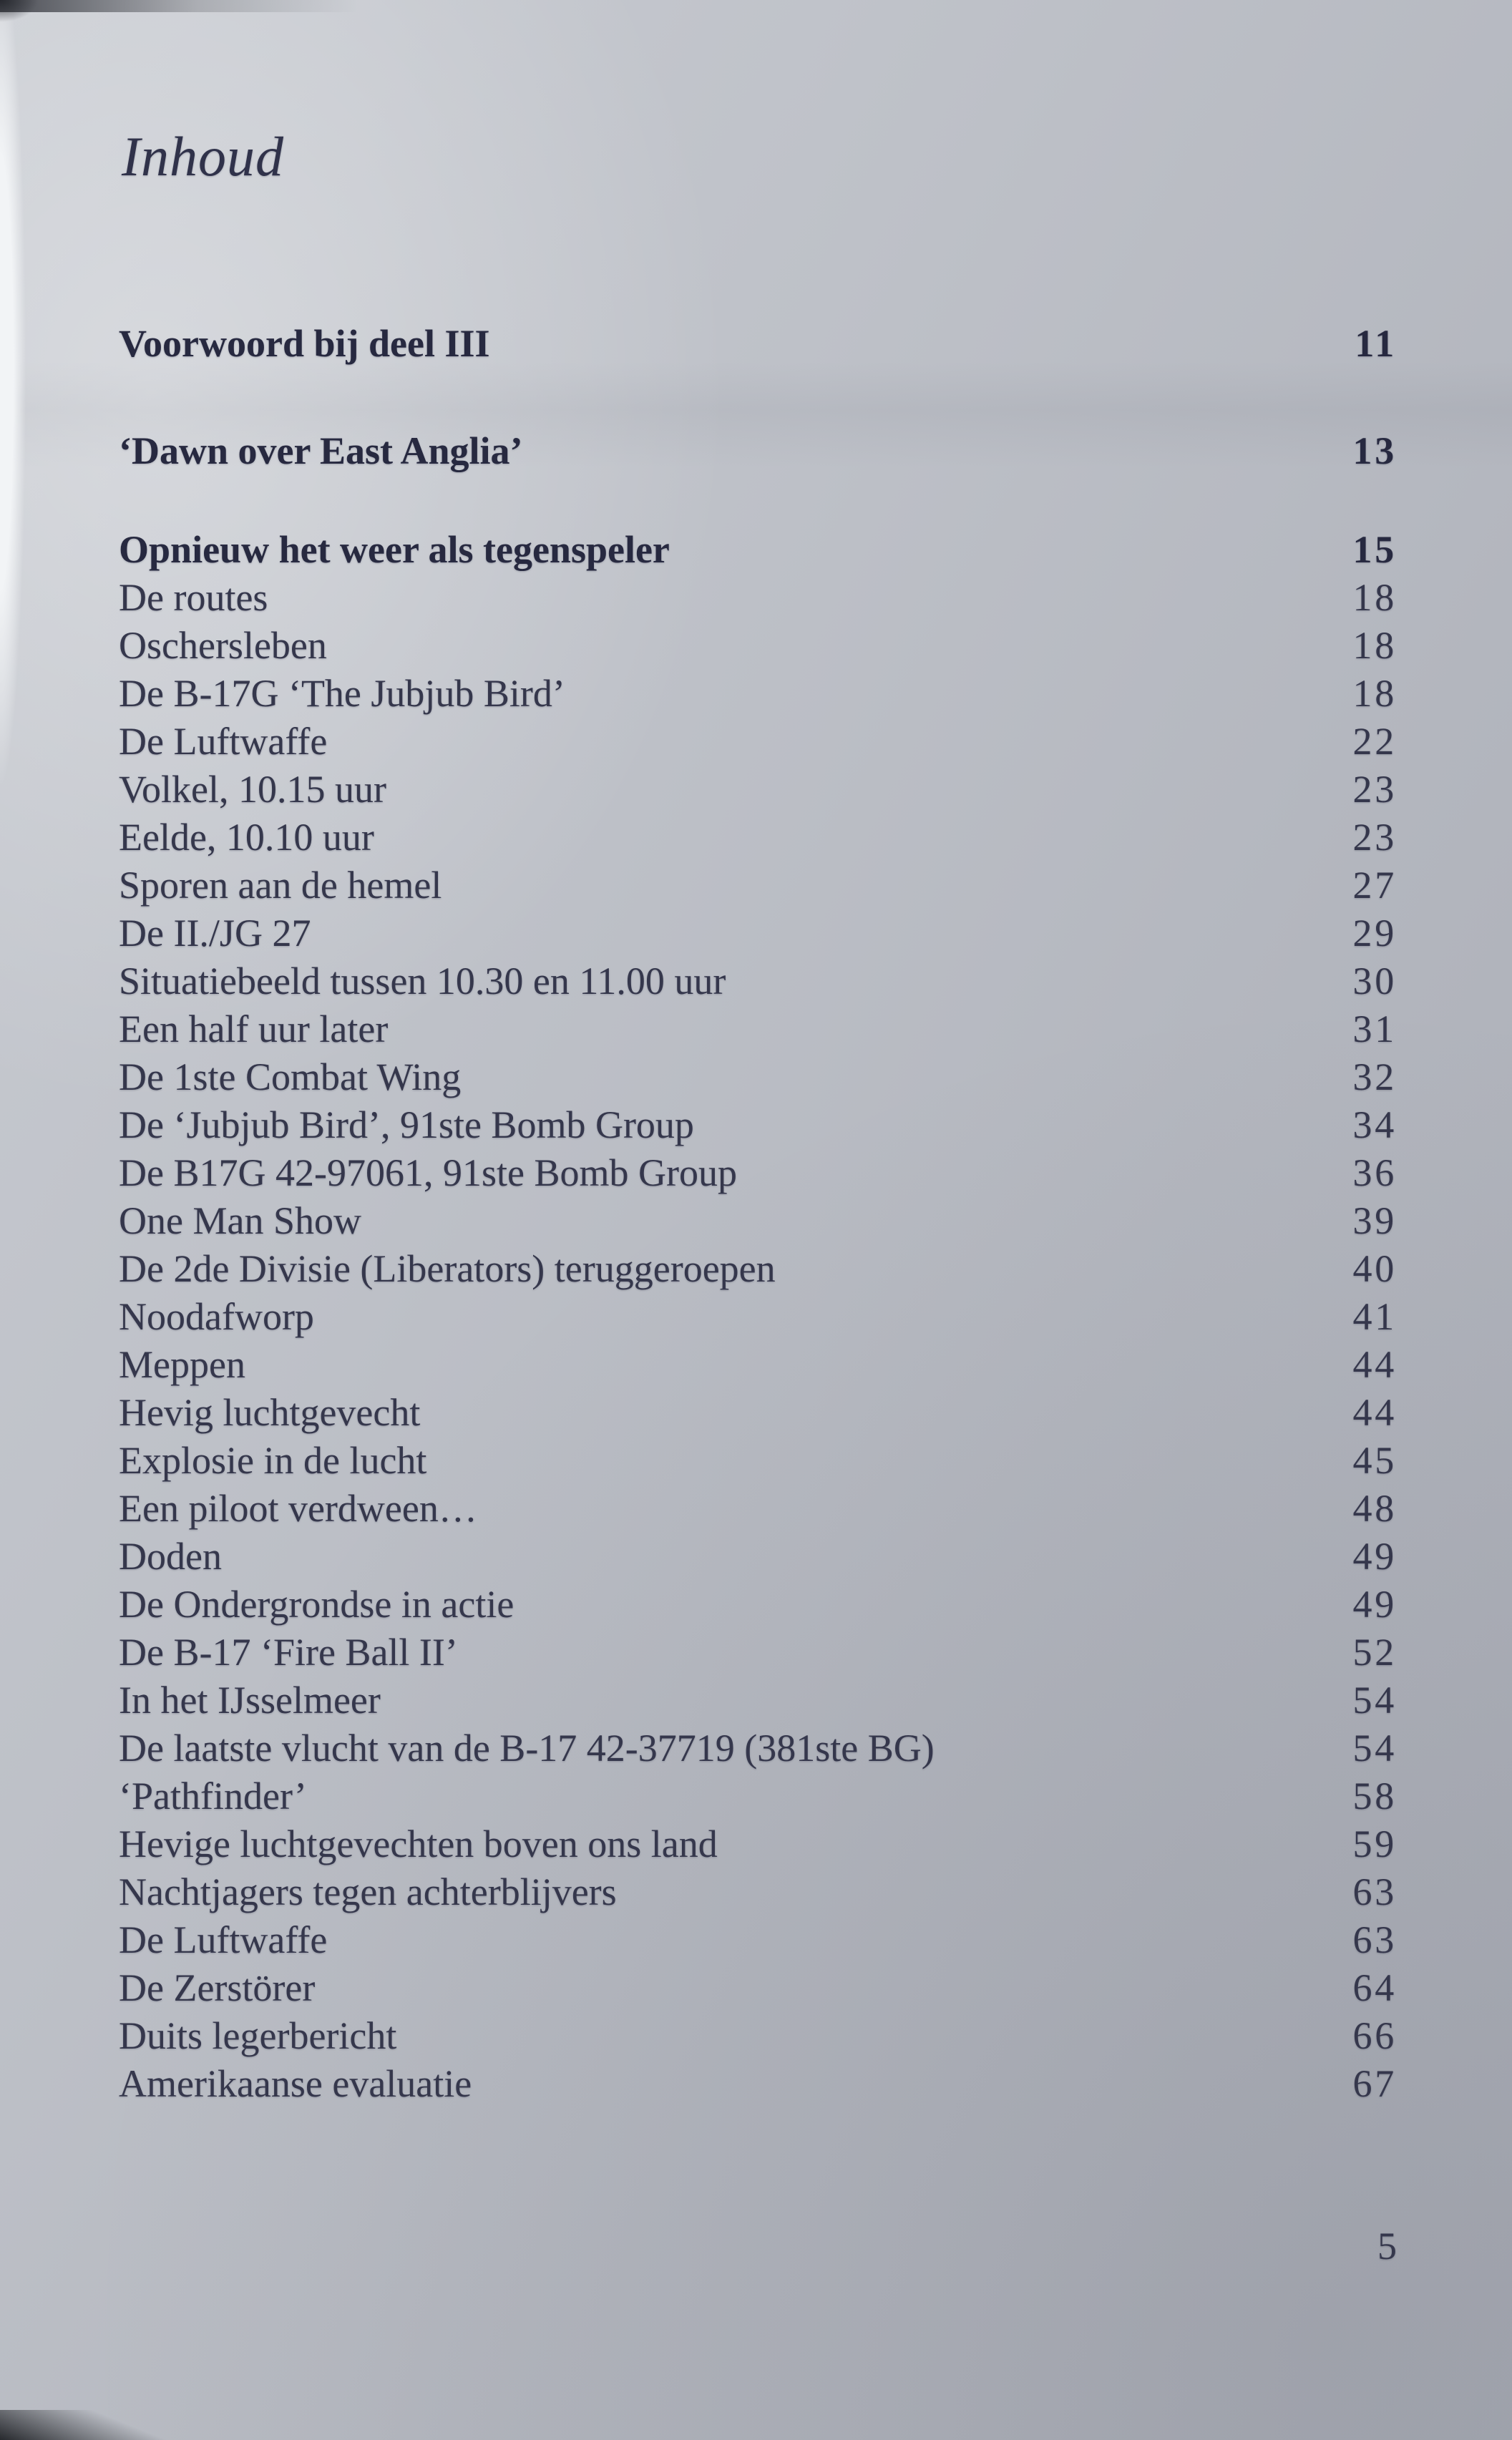 The height and width of the screenshot is (2440, 1512). I want to click on toc-entry: Een half uur later 31, so click(758, 1029).